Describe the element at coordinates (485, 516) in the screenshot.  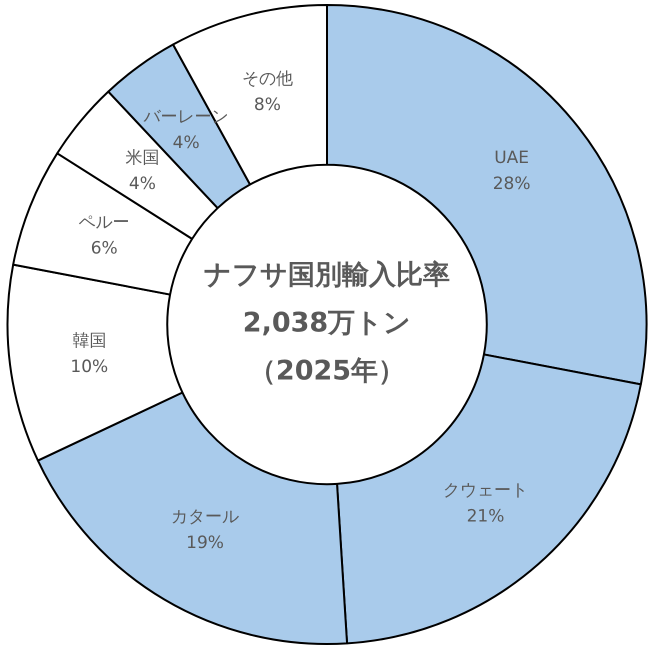
I see `data-label: 21%` at that location.